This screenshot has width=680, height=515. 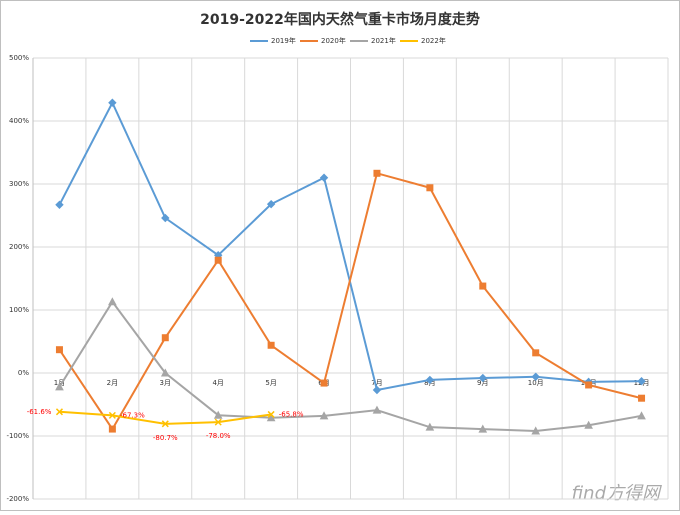 What do you see at coordinates (340, 19) in the screenshot?
I see `chart-title: 2019-2022年国内天然气重卡市场月度走势` at bounding box center [340, 19].